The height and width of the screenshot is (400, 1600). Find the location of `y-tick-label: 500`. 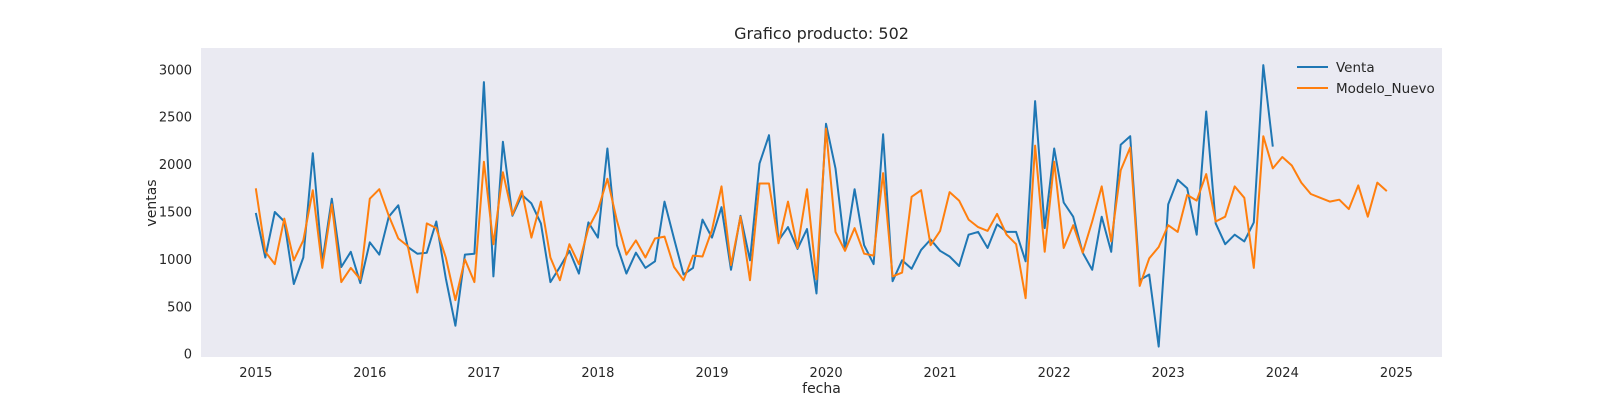

y-tick-label: 500 is located at coordinates (179, 307).